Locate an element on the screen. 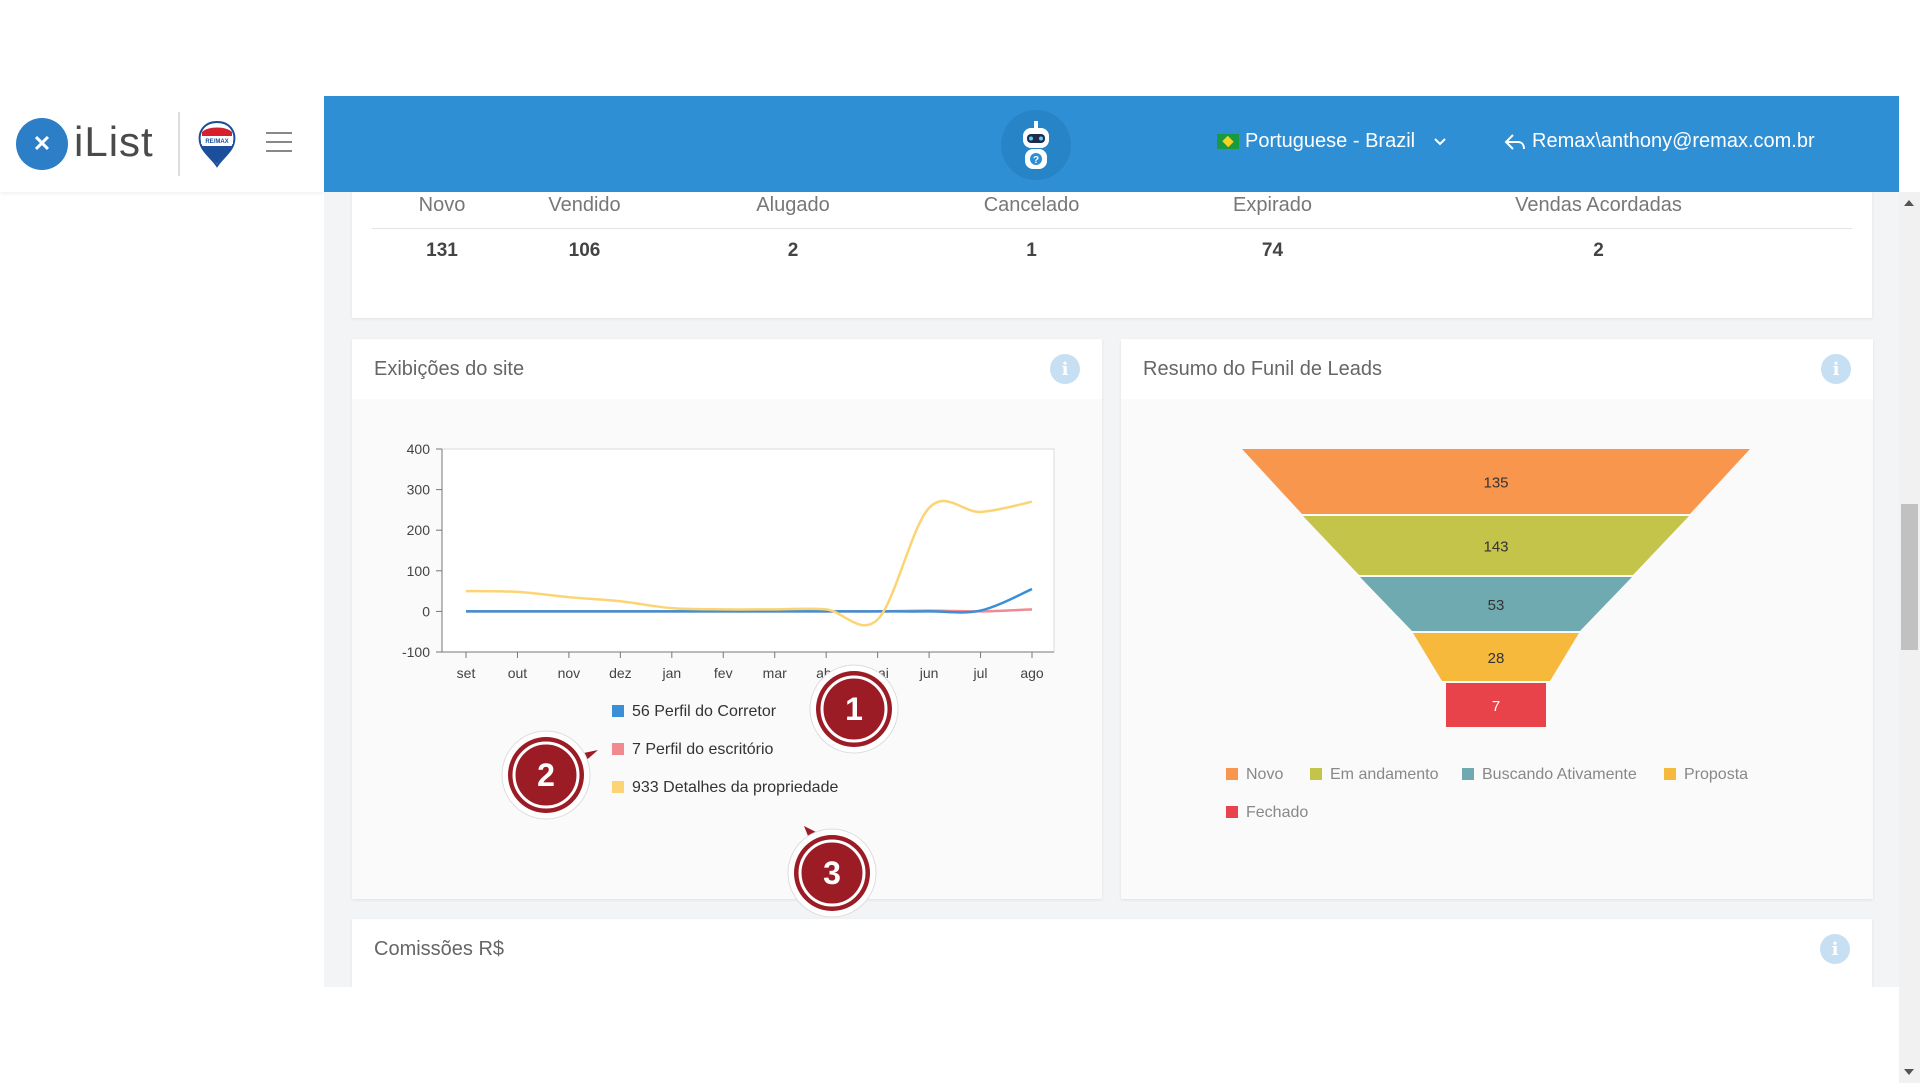 This screenshot has height=1083, width=1920. legend-label-0: 56 Perfil do Corretor is located at coordinates (704, 711).